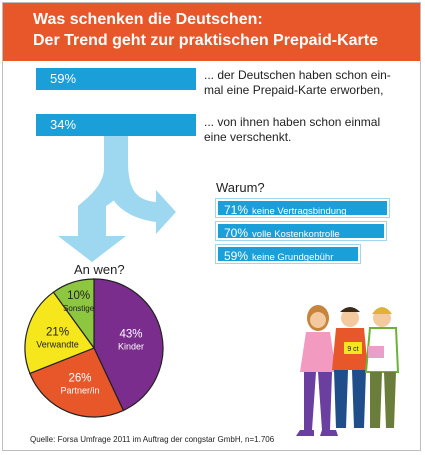 This screenshot has height=455, width=425. Describe the element at coordinates (148, 19) in the screenshot. I see `header-title-line1: Was schenken die Deutschen:` at that location.